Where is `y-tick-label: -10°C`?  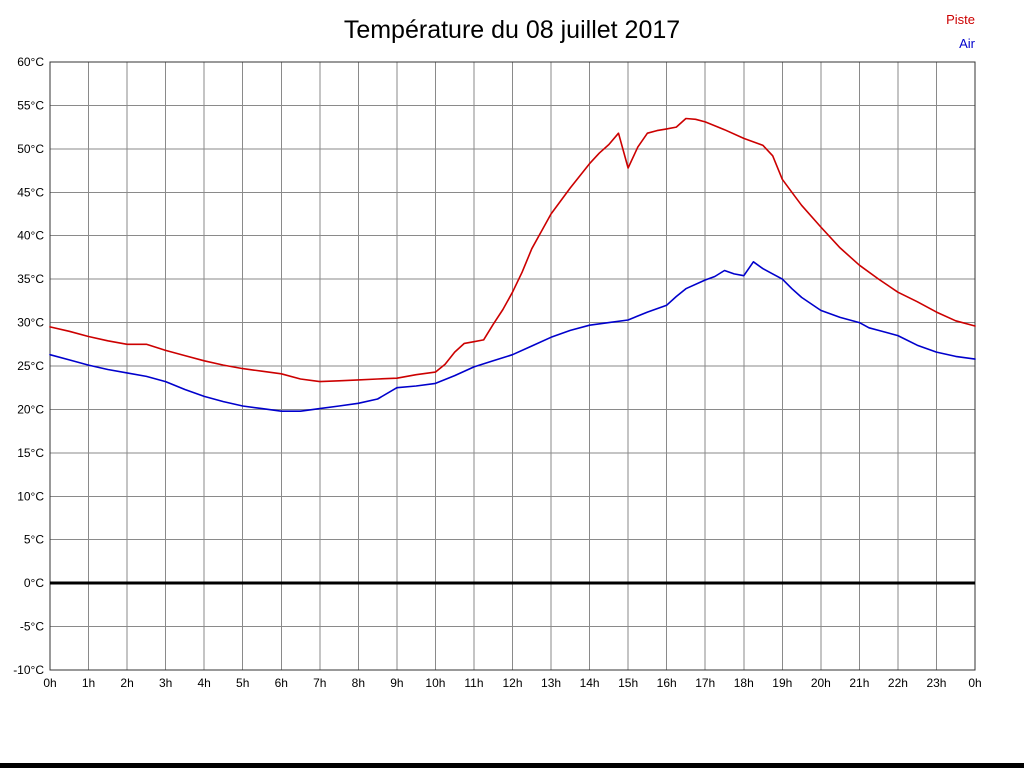 y-tick-label: -10°C is located at coordinates (28, 670).